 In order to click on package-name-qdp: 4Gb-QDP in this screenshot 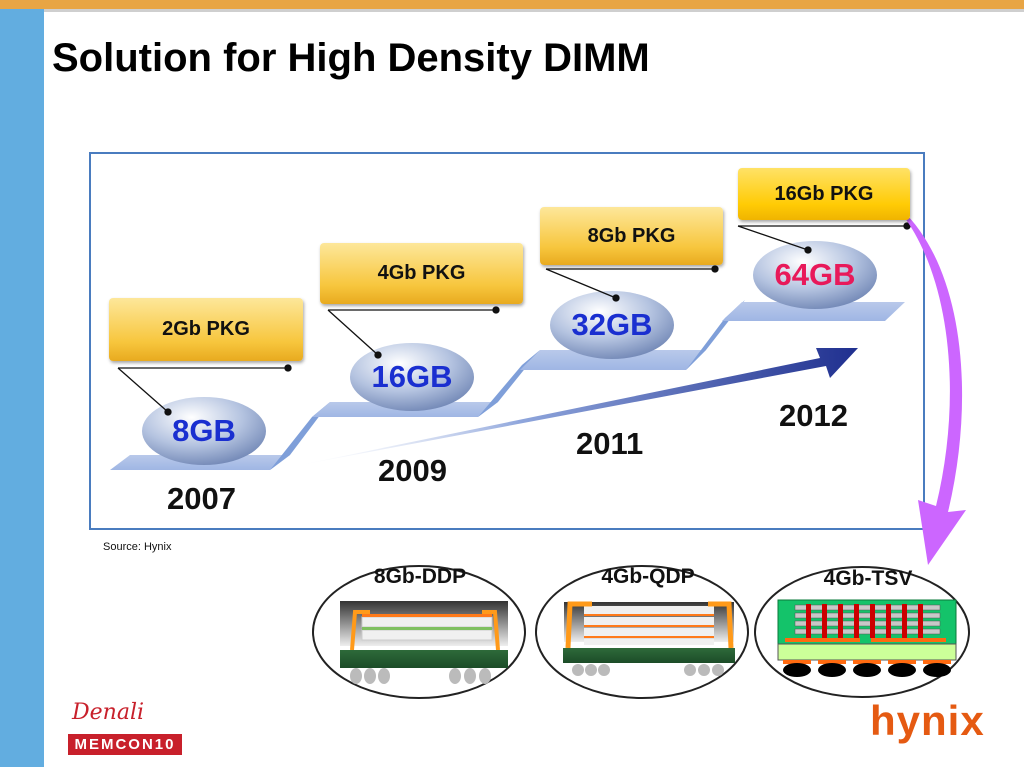, I will do `click(648, 576)`.